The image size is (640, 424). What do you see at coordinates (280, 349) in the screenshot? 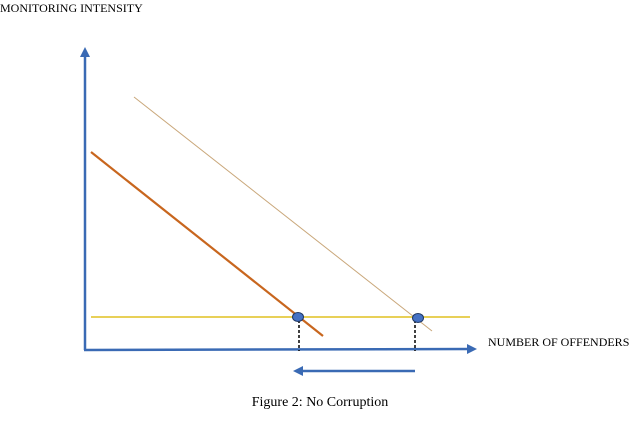
I see `x-axis` at bounding box center [280, 349].